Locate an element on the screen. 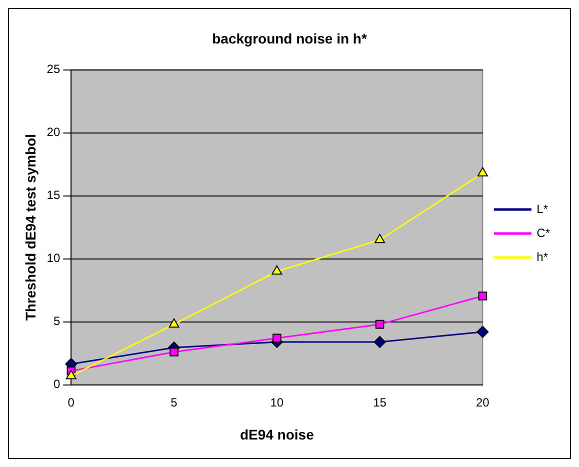 This screenshot has width=579, height=467. legend-label: h* is located at coordinates (542, 257).